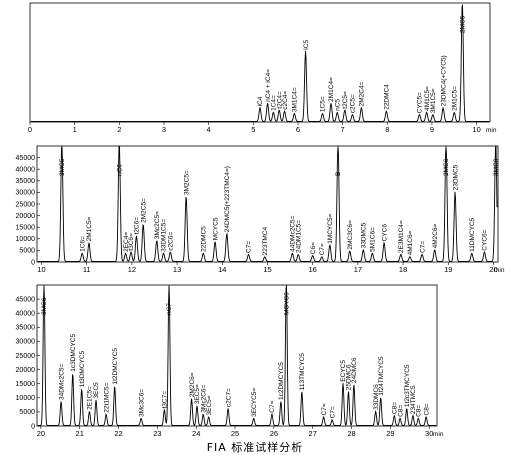 The image size is (510, 455). I want to click on peak-label: 44DMc2C5=, so click(293, 233).